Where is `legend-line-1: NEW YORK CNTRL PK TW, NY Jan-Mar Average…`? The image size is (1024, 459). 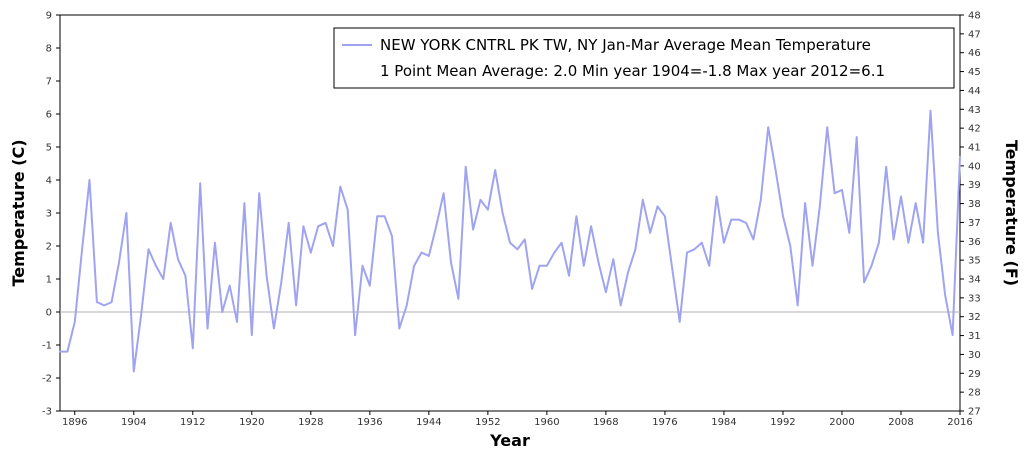 legend-line-1: NEW YORK CNTRL PK TW, NY Jan-Mar Average… is located at coordinates (625, 45).